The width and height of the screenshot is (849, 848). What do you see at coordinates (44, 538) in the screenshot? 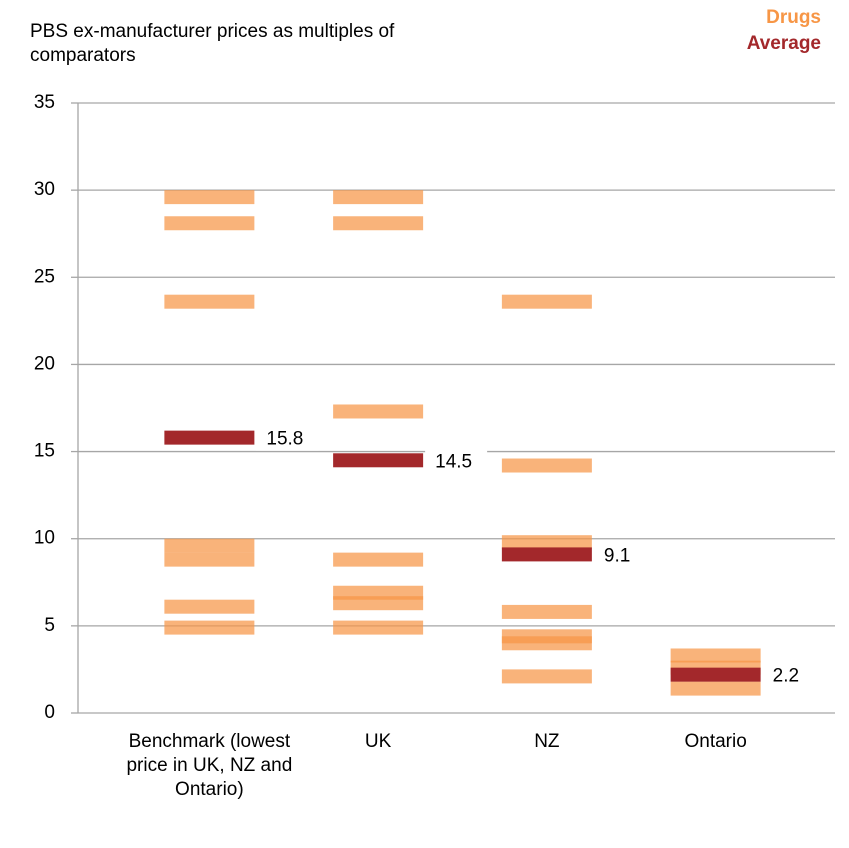
I see `y-tick-label: 10` at bounding box center [44, 538].